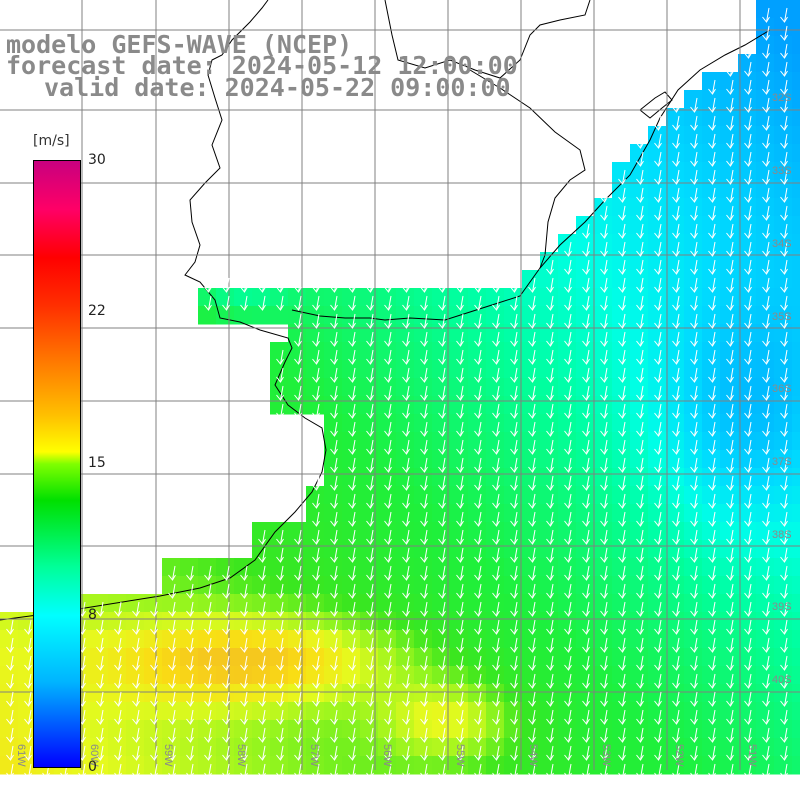  Describe the element at coordinates (97, 160) in the screenshot. I see `colorbar-tick-30: 30` at that location.